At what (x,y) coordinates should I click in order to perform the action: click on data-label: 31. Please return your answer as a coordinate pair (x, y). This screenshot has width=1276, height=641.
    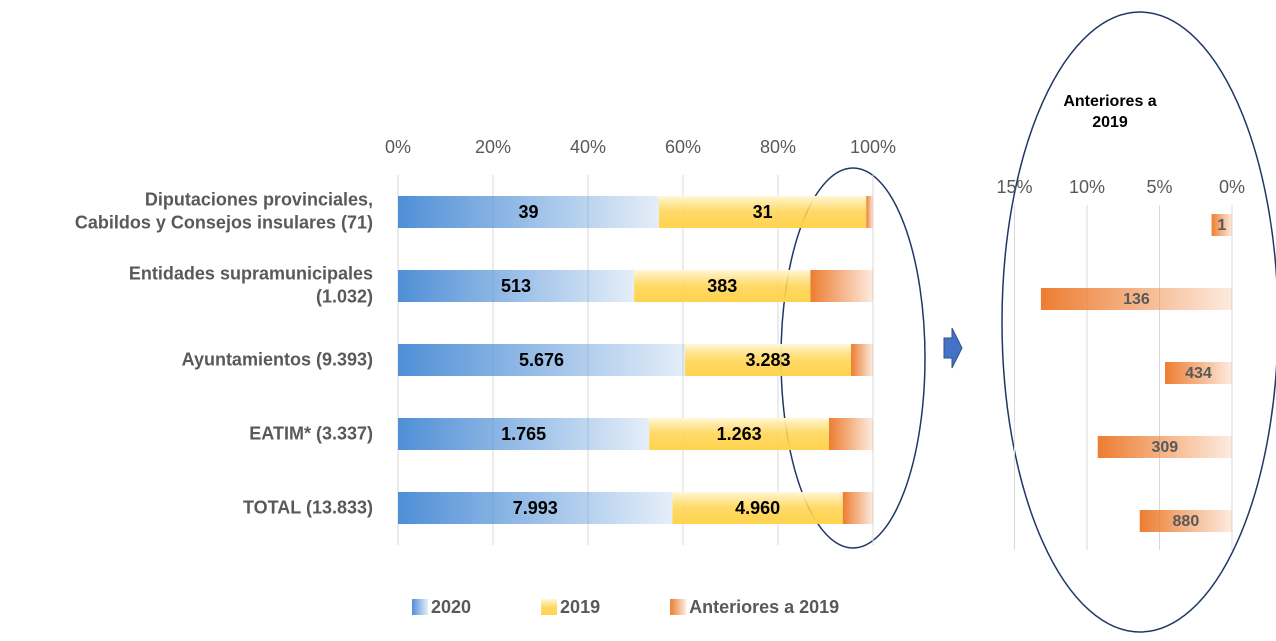
    Looking at the image, I should click on (763, 212).